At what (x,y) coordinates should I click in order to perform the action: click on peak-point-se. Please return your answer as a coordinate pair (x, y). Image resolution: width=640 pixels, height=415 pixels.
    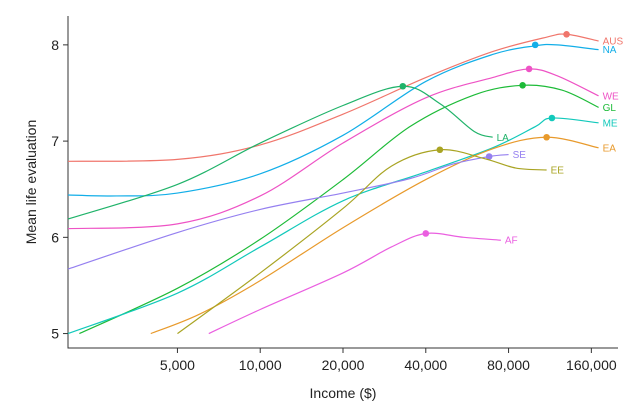
    Looking at the image, I should click on (489, 156).